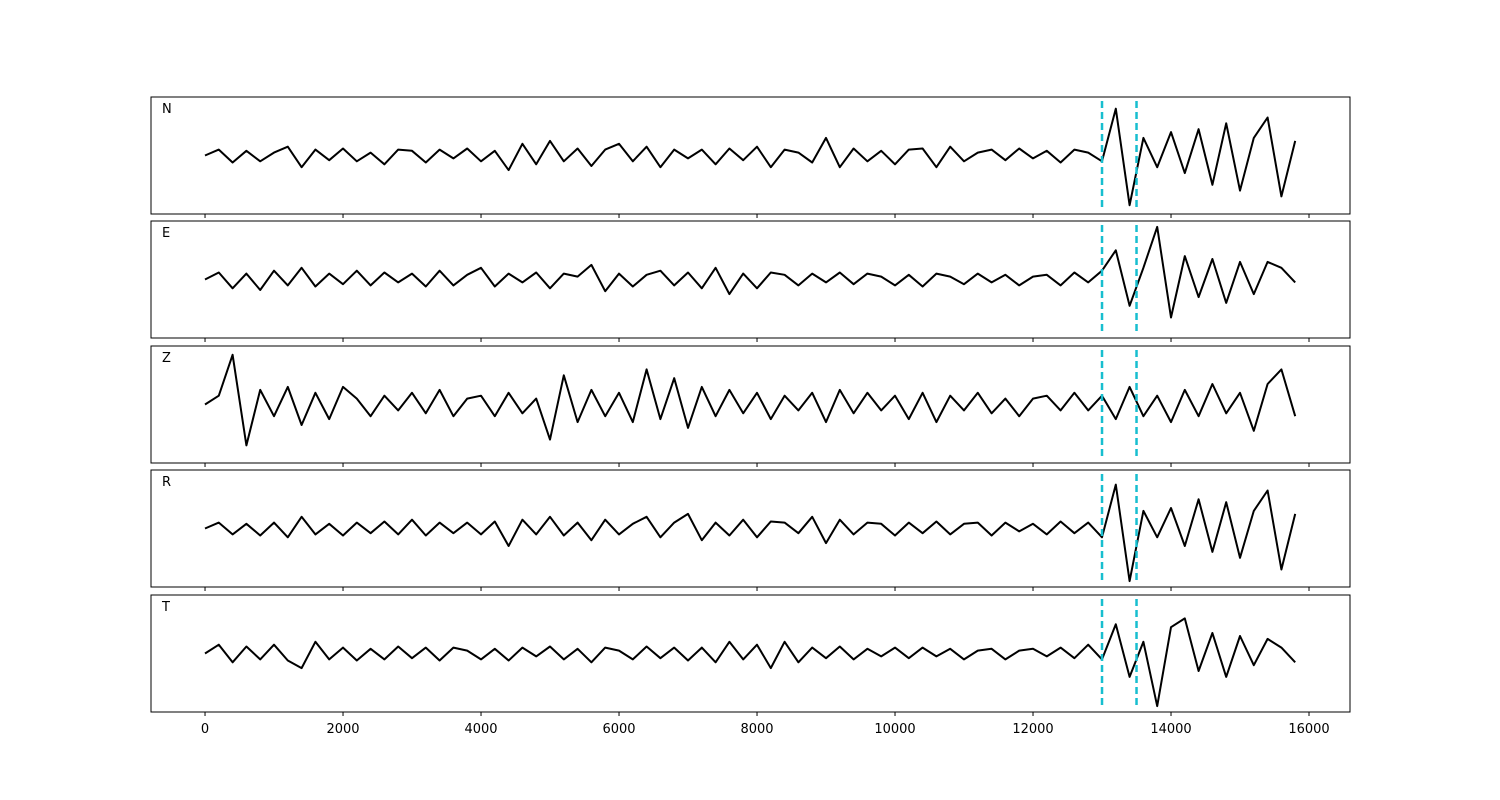 This screenshot has width=1500, height=800. Describe the element at coordinates (205, 729) in the screenshot. I see `x-tick-label: 0` at that location.